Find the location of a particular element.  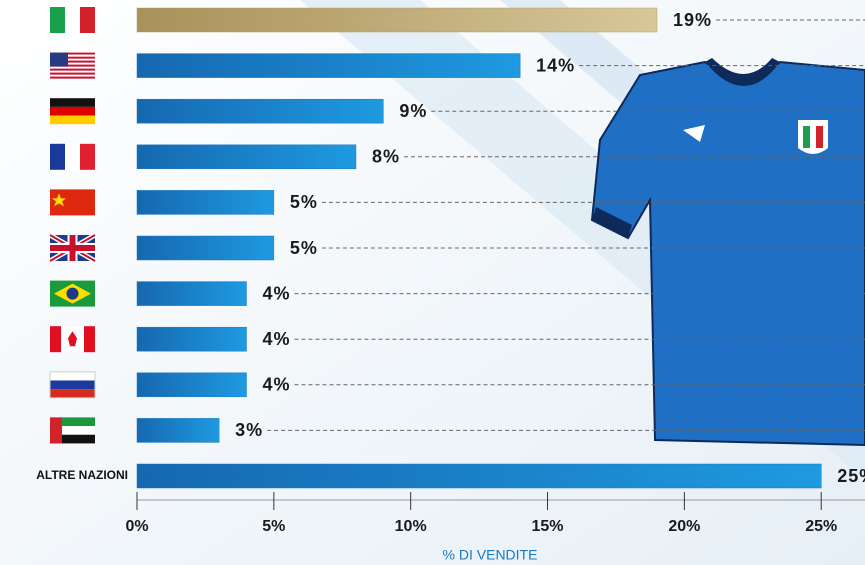

value-label: 9% is located at coordinates (413, 111).